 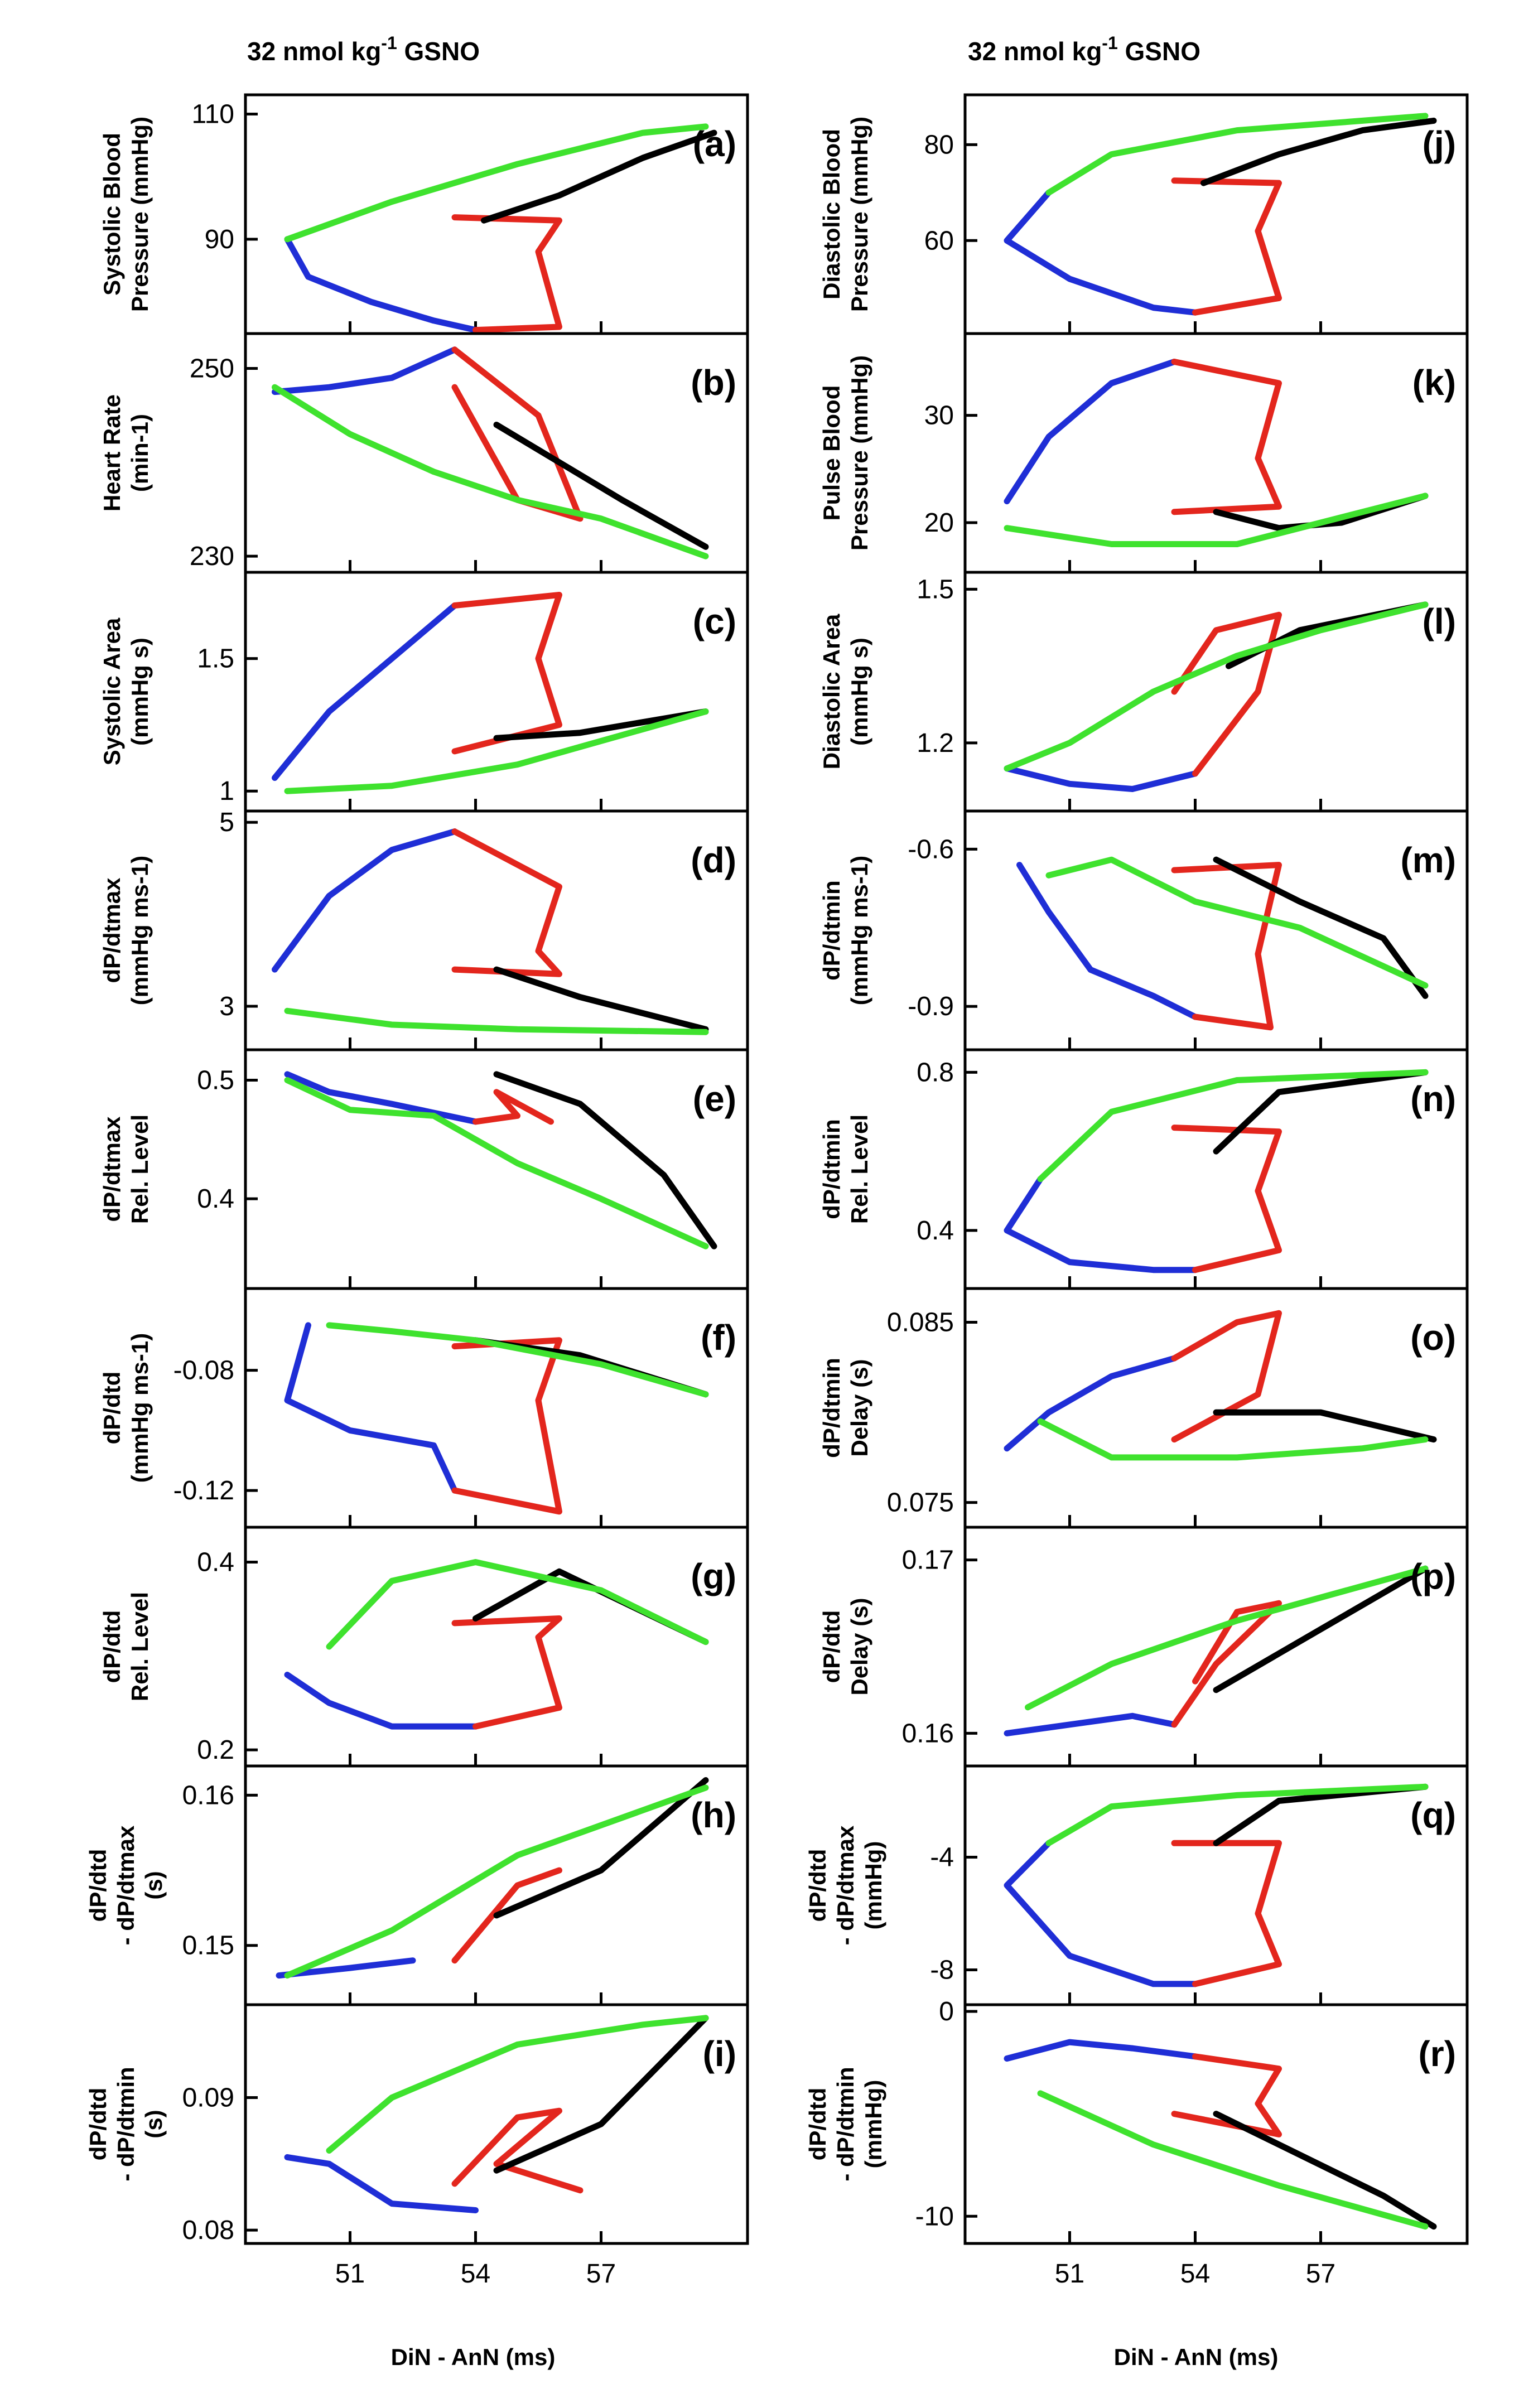 What do you see at coordinates (1109, 43) in the screenshot?
I see `title-right-sup: -1` at bounding box center [1109, 43].